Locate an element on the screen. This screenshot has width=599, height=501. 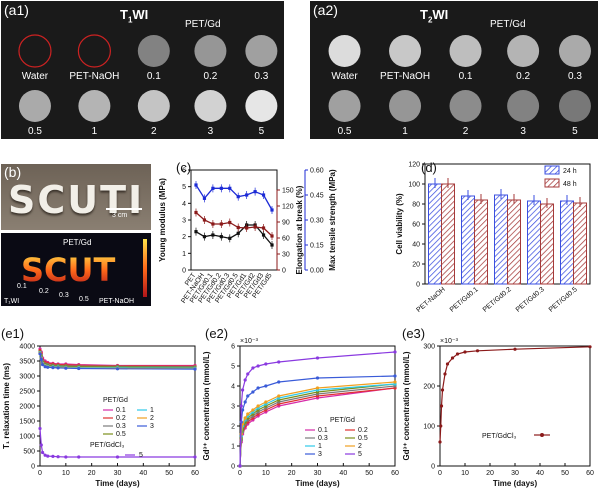
e2-svg-y-tick-label: 6 is located at coordinates (233, 347).